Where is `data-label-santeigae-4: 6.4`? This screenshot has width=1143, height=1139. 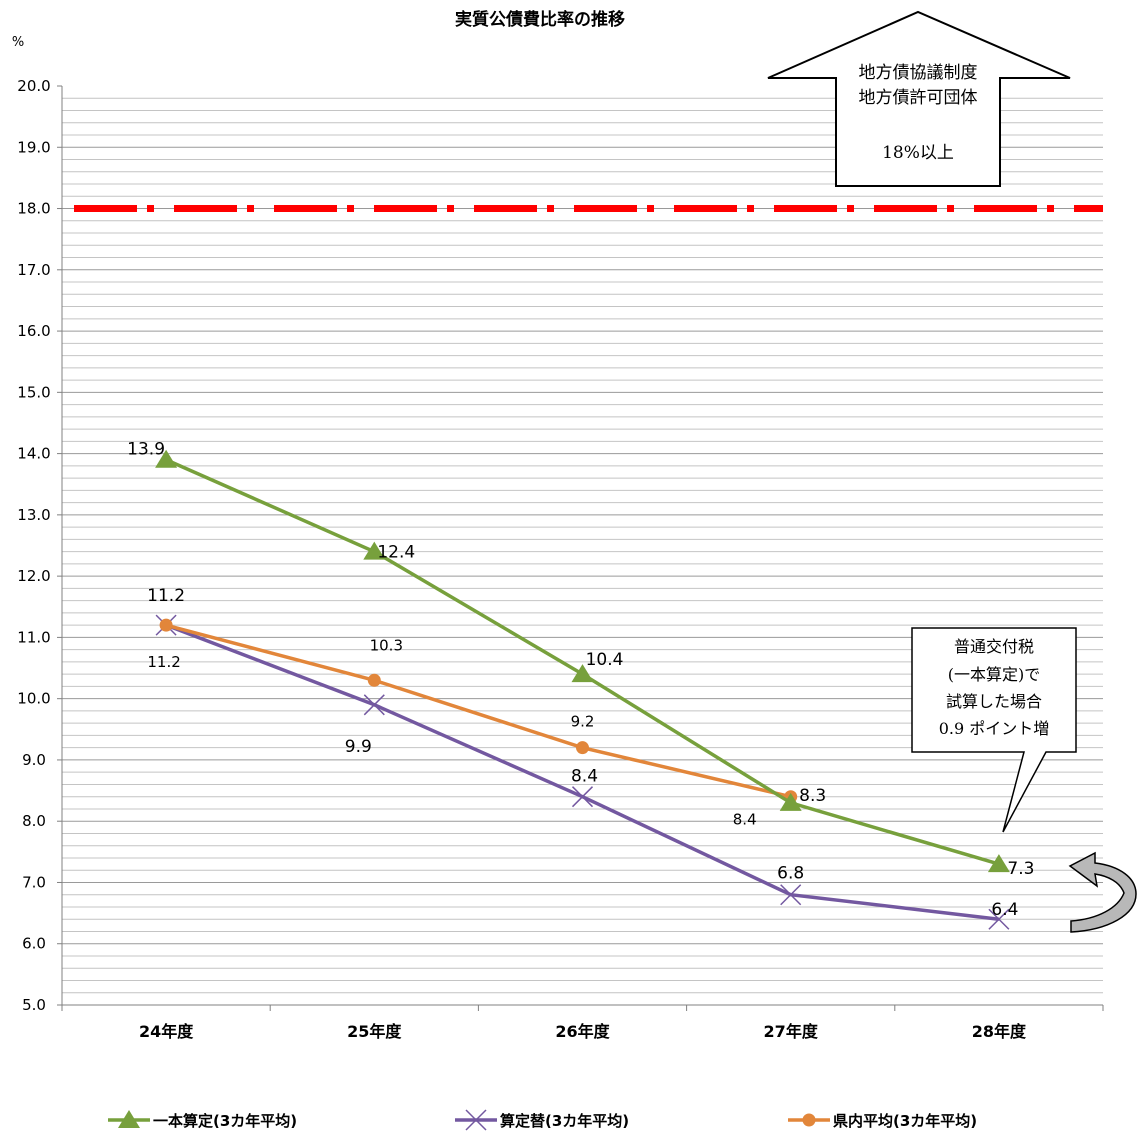 data-label-santeigae-4: 6.4 is located at coordinates (1004, 910).